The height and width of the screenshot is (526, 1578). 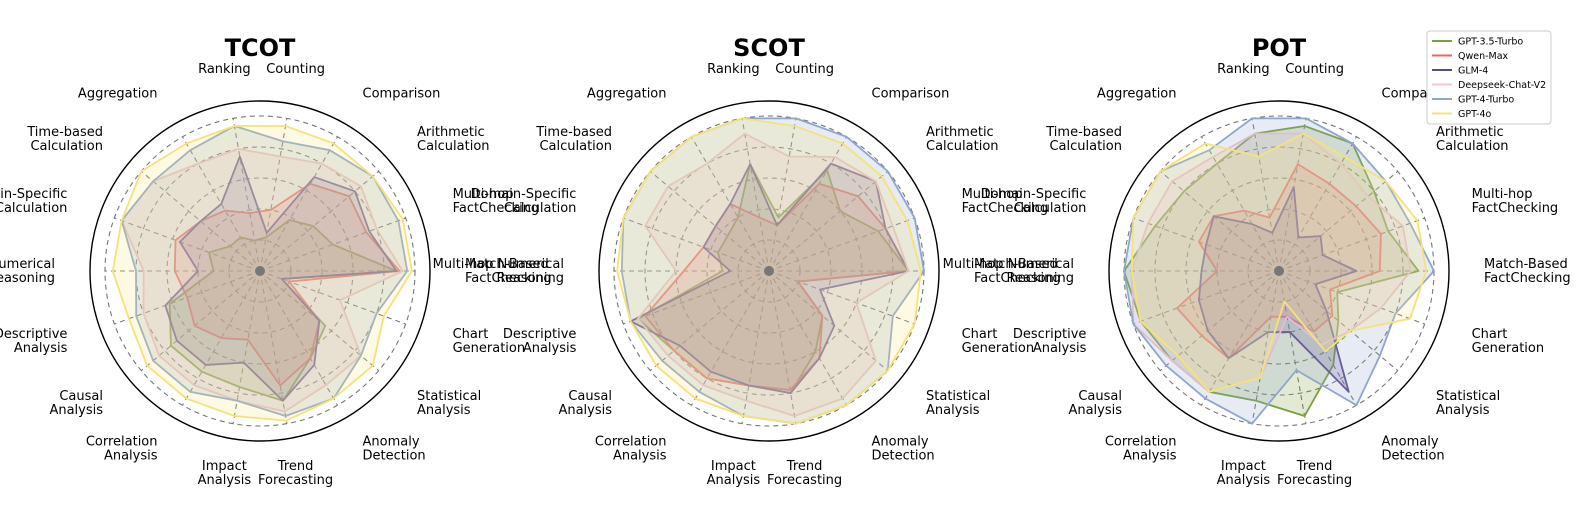 I want to click on series-gpt-3-5-turbo, so click(x=773, y=279).